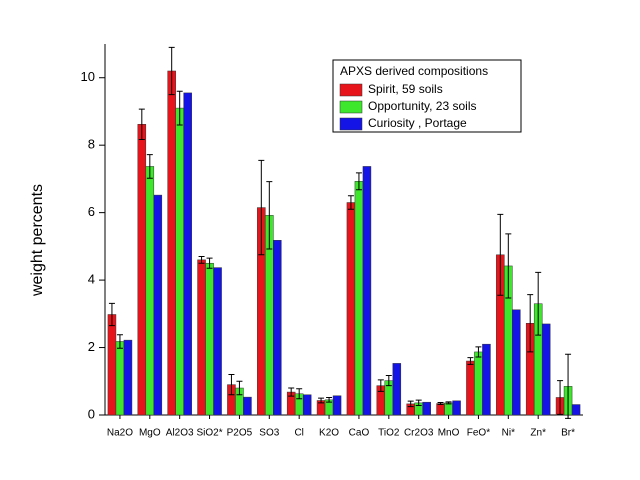  Describe the element at coordinates (91, 211) in the screenshot. I see `y-tick-label: 6` at that location.